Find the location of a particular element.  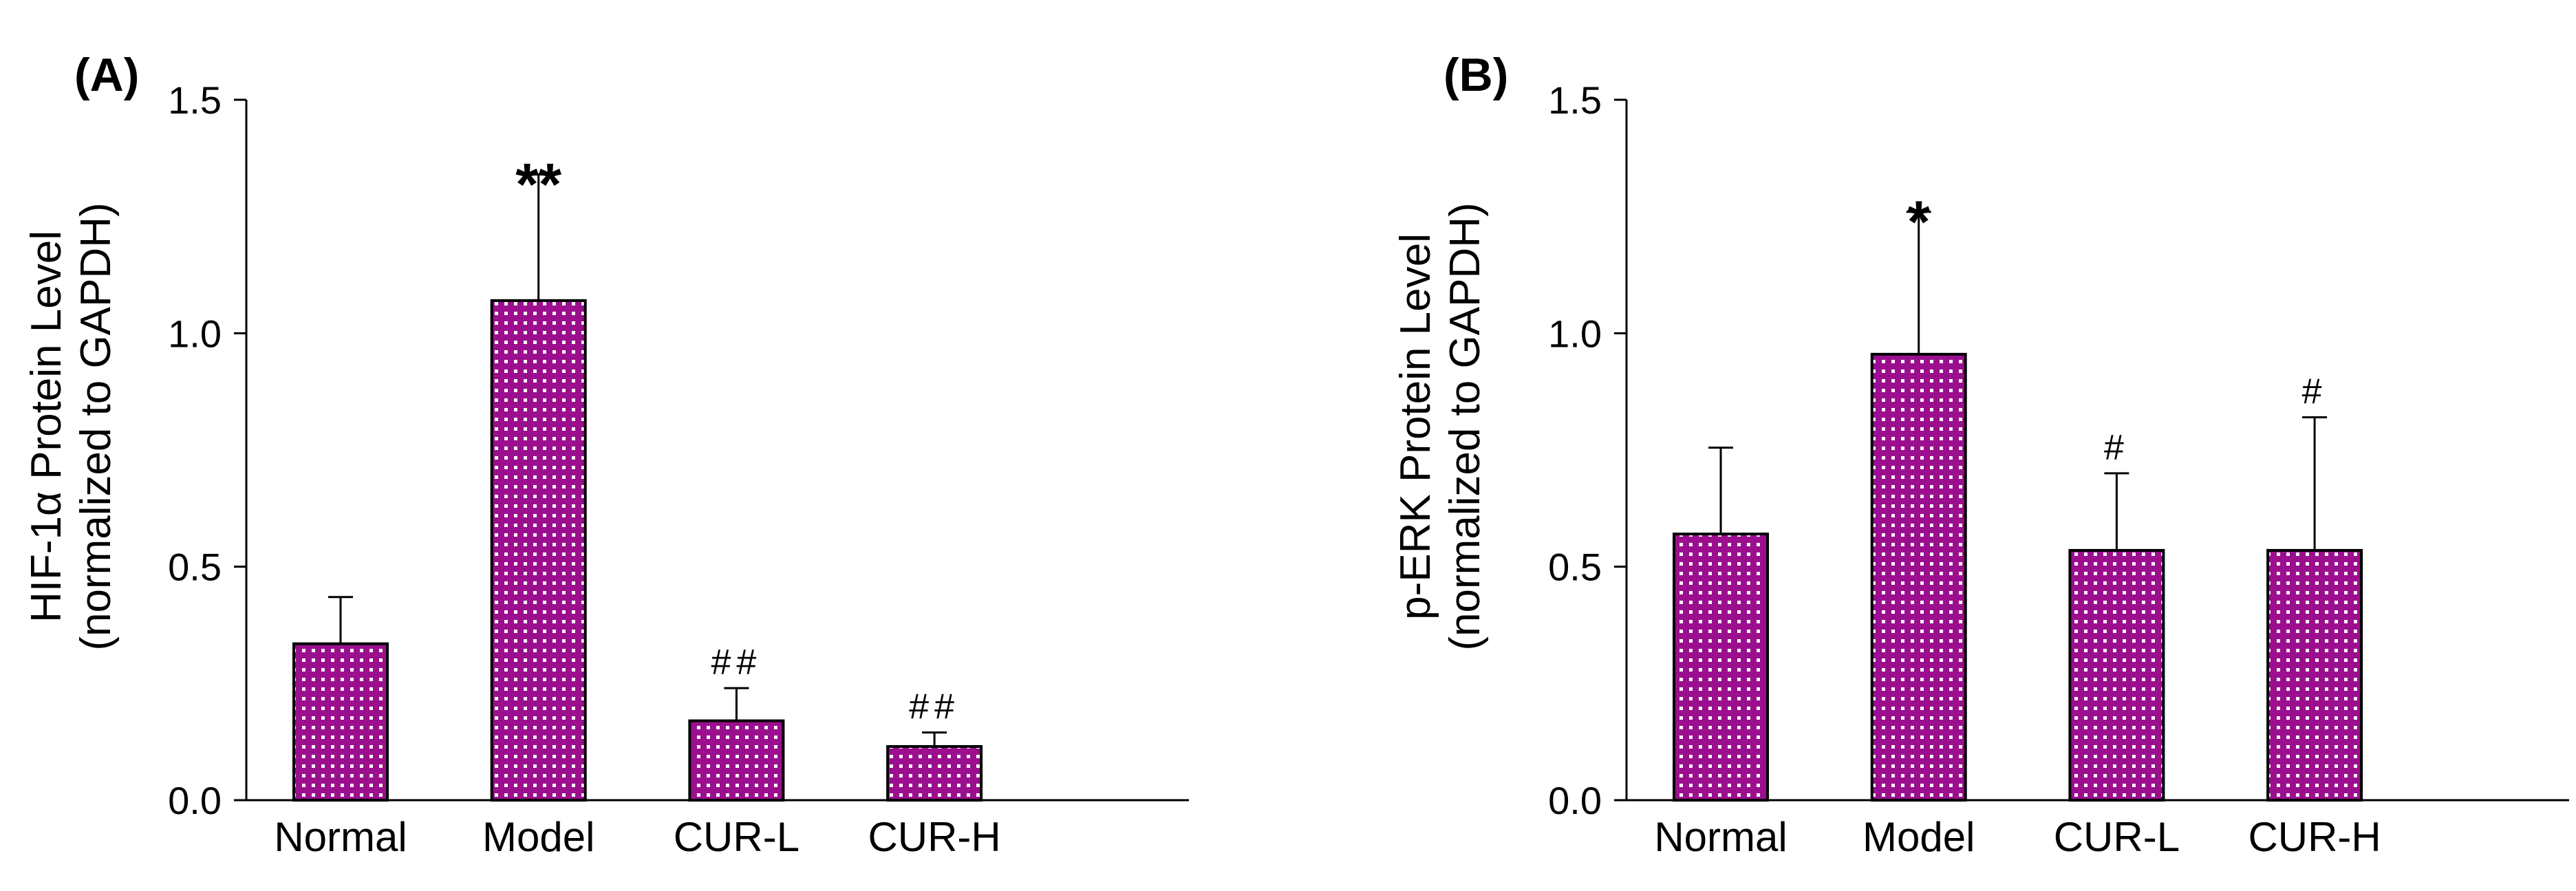

significance-marker: ** is located at coordinates (538, 185).